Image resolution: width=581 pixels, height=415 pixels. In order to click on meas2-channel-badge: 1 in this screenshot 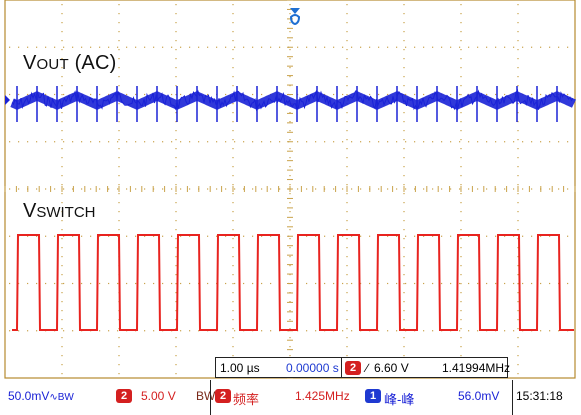, I will do `click(373, 395)`.